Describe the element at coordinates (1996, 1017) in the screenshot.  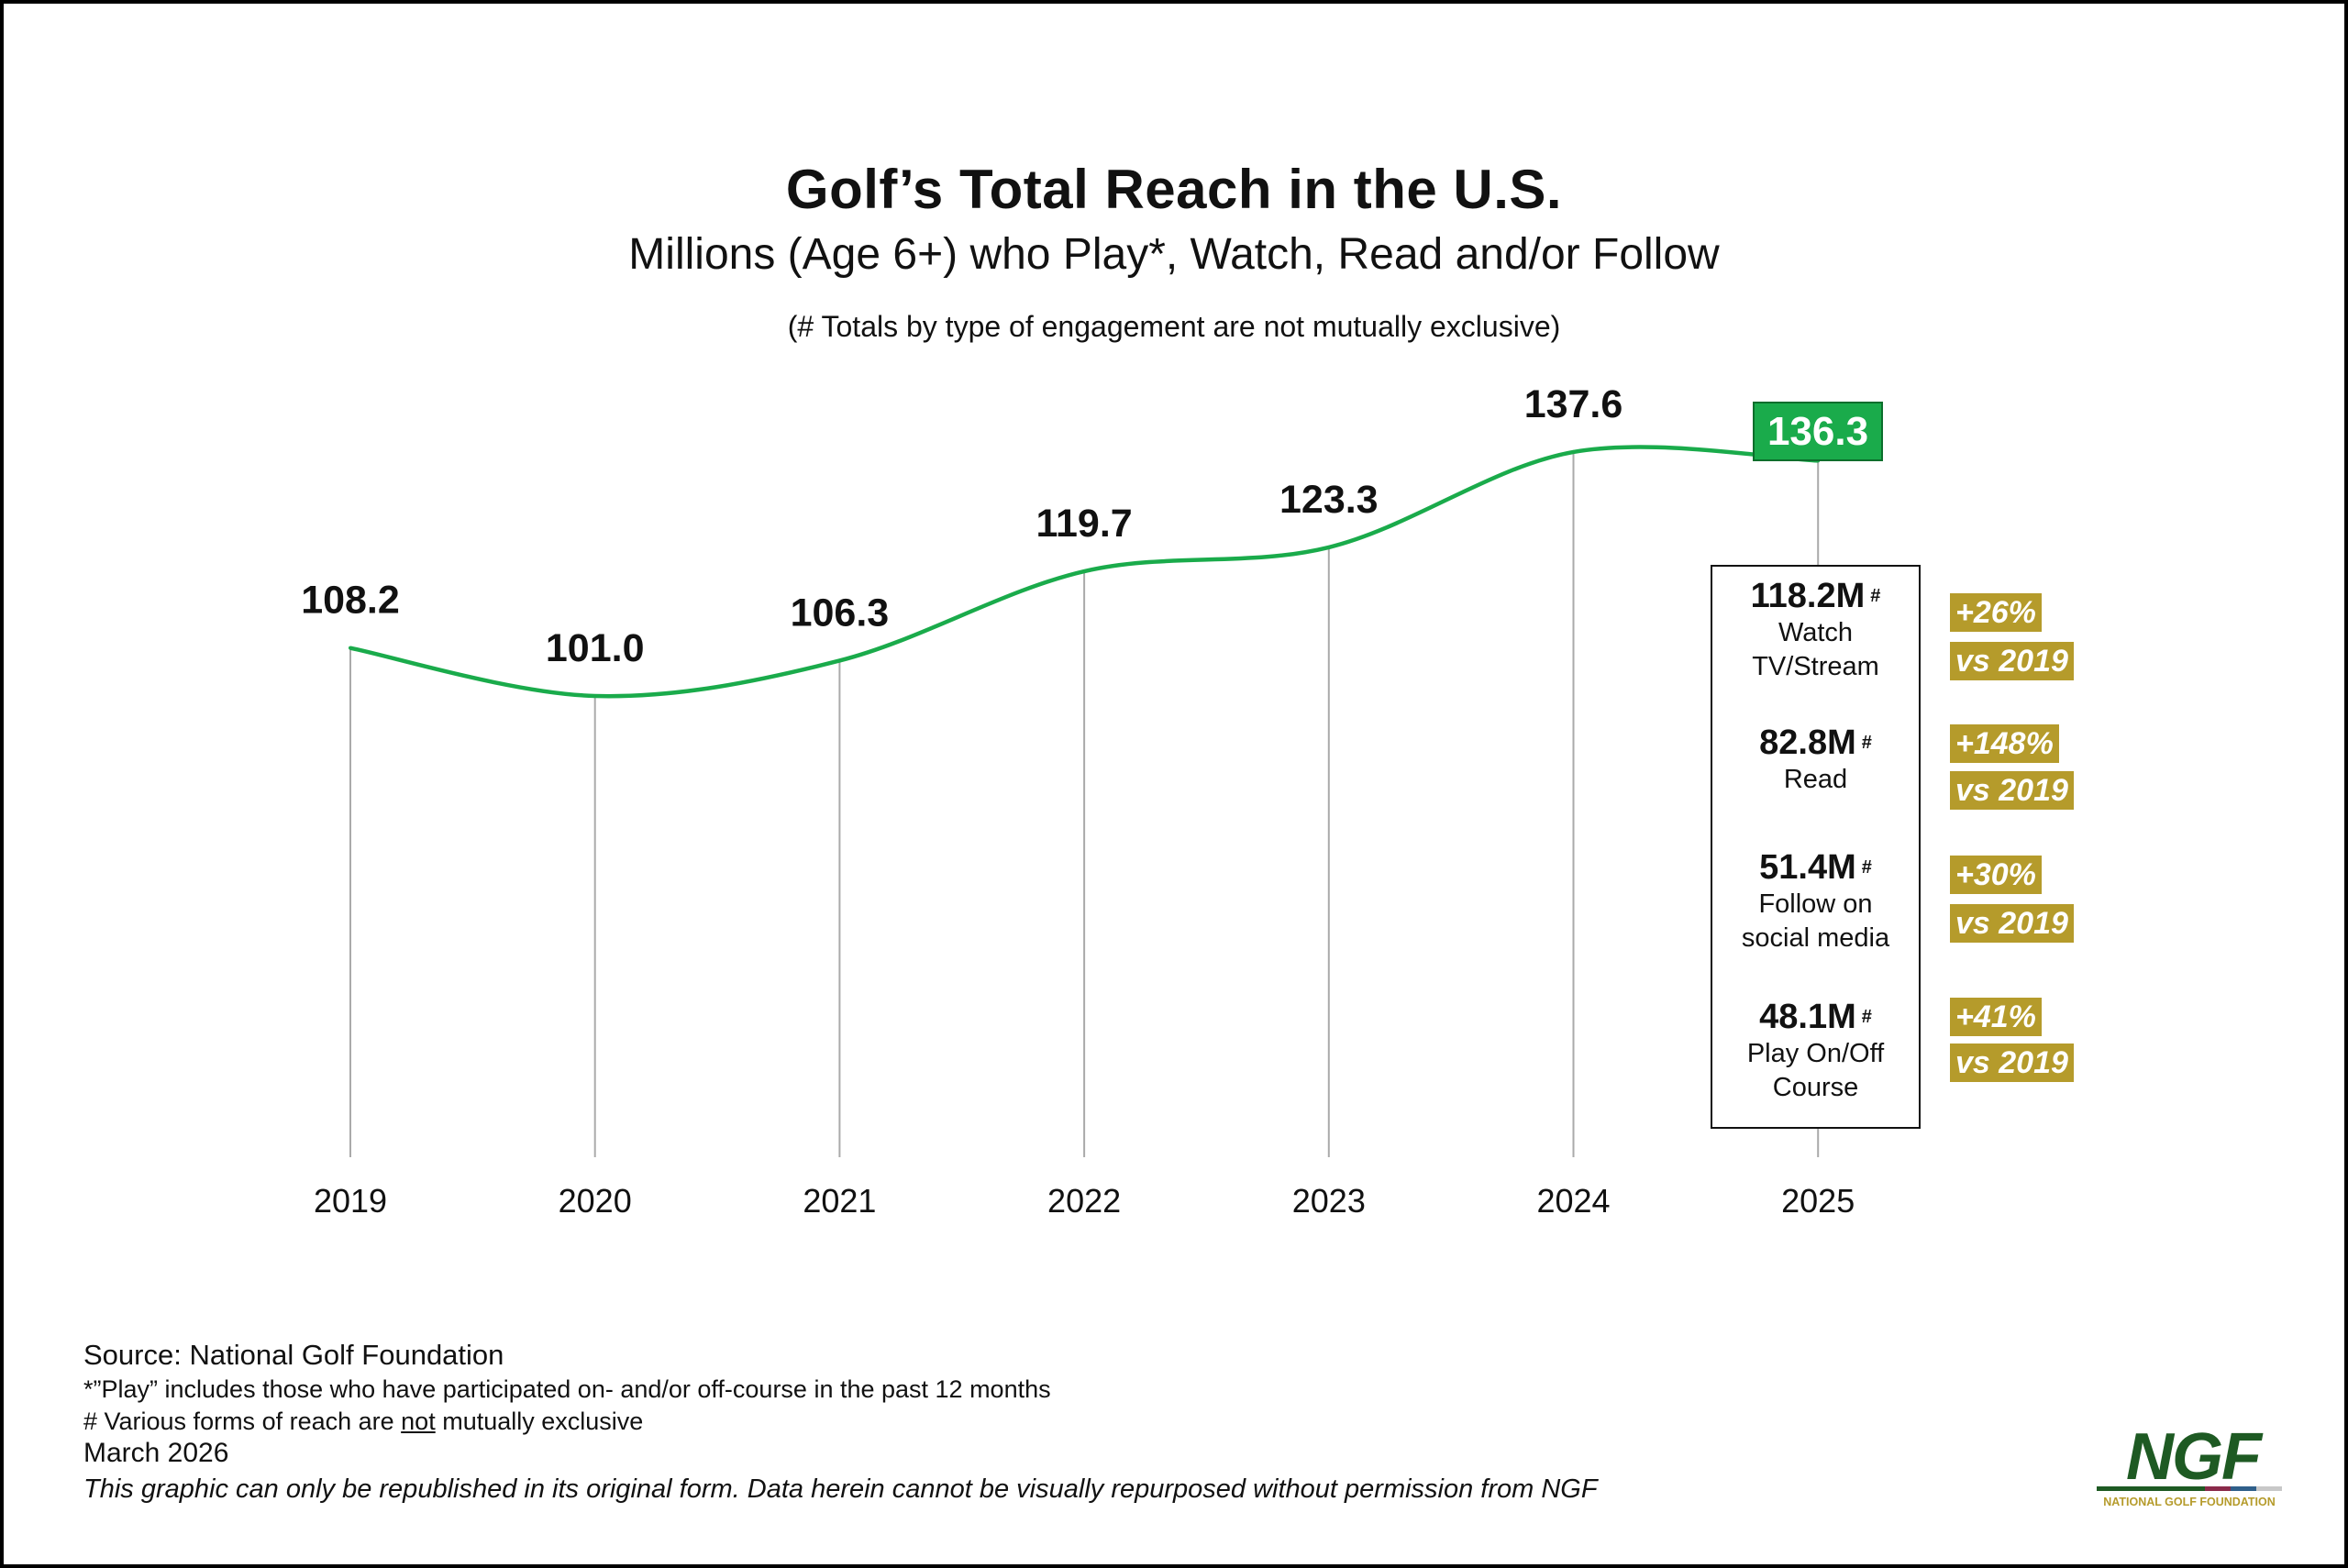
I see `change-tag: +41%` at that location.